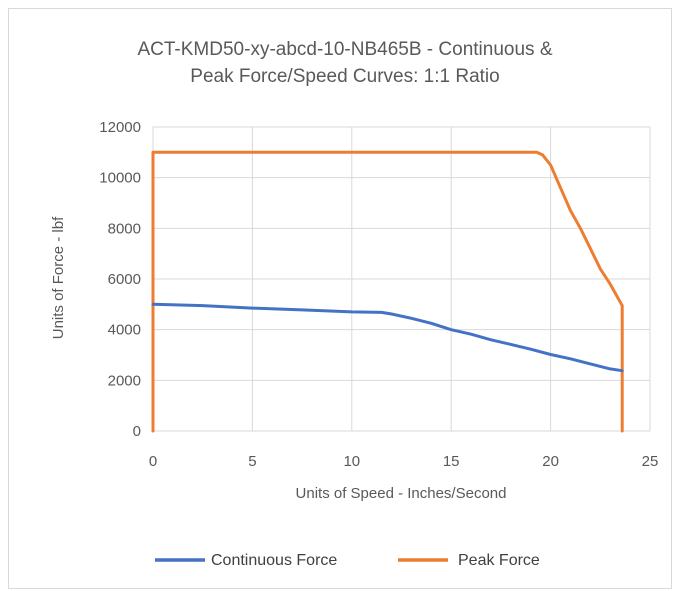  What do you see at coordinates (344, 76) in the screenshot?
I see `chart-title-line-2: Peak Force/Speed Curves: 1:1 Ratio` at bounding box center [344, 76].